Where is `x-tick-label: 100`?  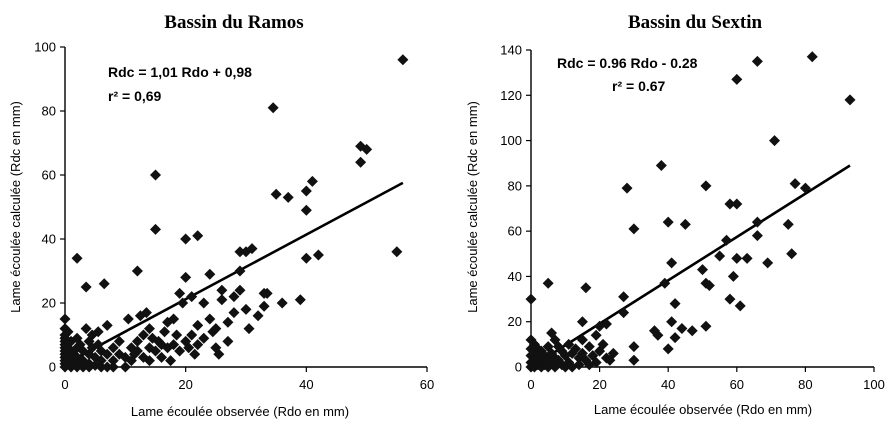
x-tick-label: 100 is located at coordinates (874, 384).